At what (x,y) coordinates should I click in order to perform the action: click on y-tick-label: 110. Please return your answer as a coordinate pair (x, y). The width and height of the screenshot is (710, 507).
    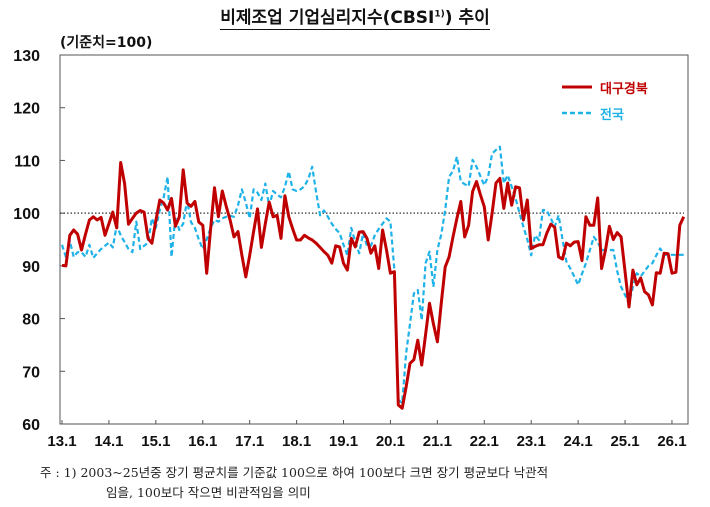
    Looking at the image, I should click on (27, 161).